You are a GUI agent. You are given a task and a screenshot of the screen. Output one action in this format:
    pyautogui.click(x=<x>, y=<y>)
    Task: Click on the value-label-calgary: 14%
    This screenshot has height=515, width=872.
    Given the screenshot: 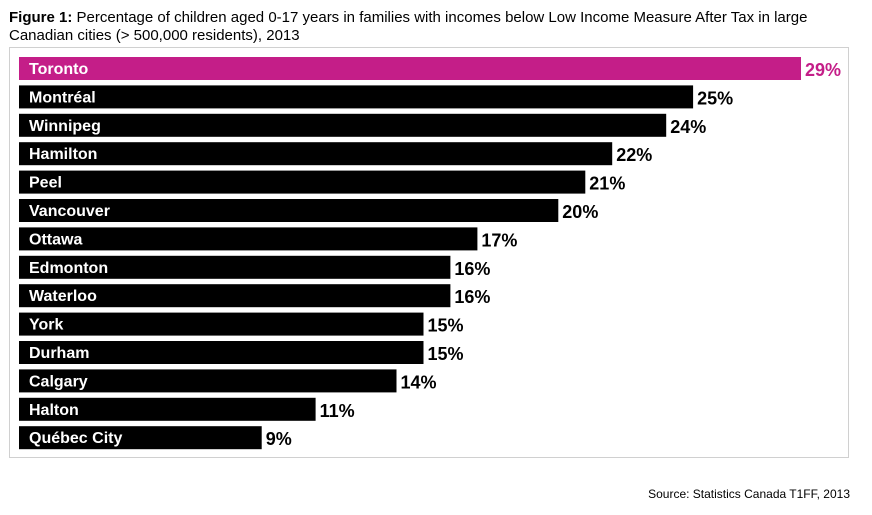 What is the action you would take?
    pyautogui.click(x=419, y=382)
    